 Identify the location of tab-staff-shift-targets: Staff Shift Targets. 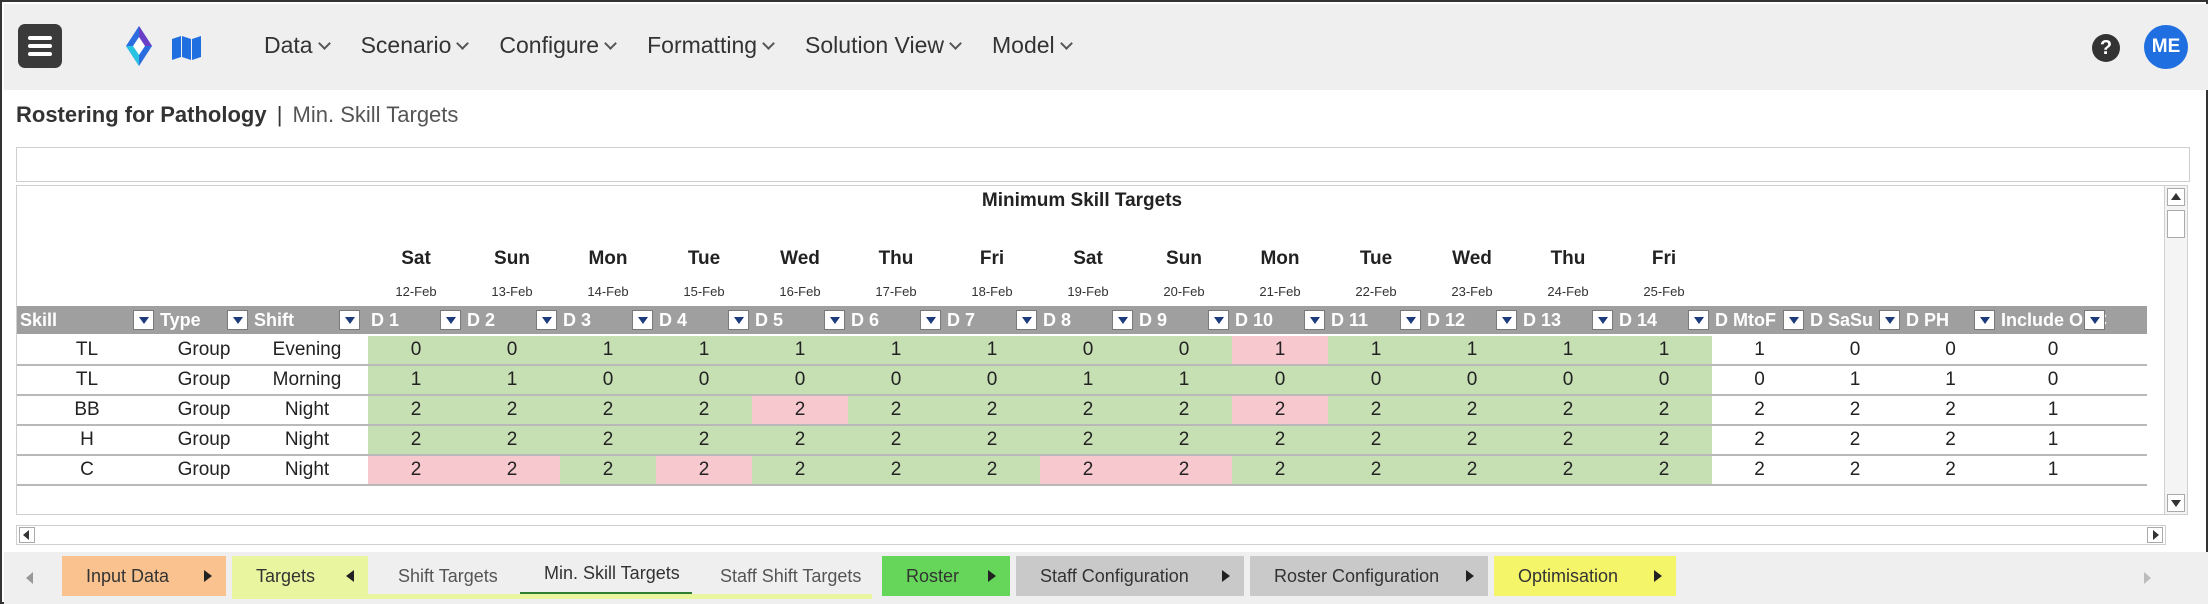
(784, 576).